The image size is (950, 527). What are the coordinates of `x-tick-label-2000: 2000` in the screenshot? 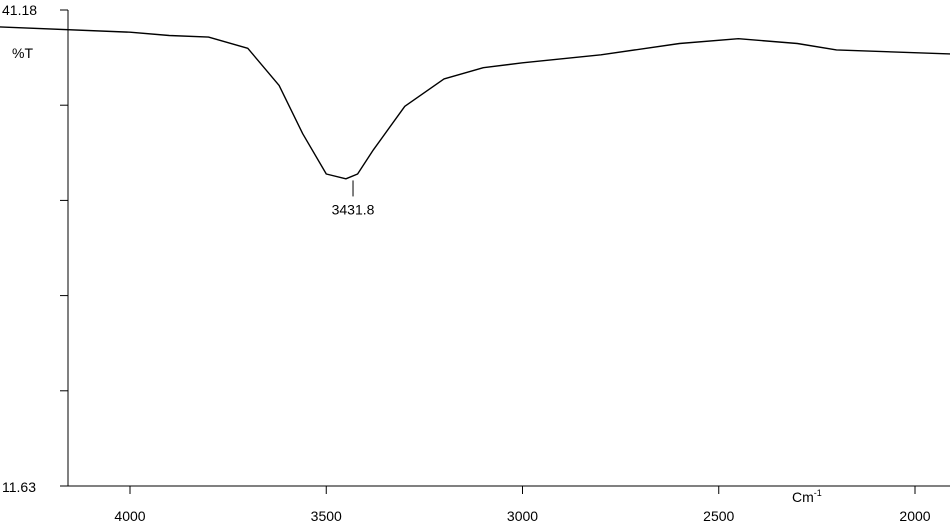 It's located at (914, 516).